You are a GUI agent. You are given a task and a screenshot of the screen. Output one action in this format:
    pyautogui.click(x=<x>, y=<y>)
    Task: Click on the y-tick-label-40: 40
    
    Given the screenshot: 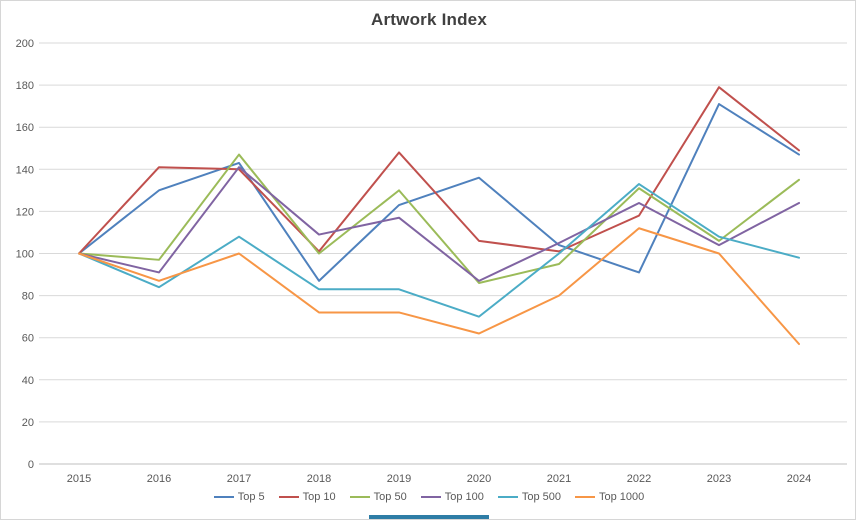 What is the action you would take?
    pyautogui.click(x=28, y=381)
    